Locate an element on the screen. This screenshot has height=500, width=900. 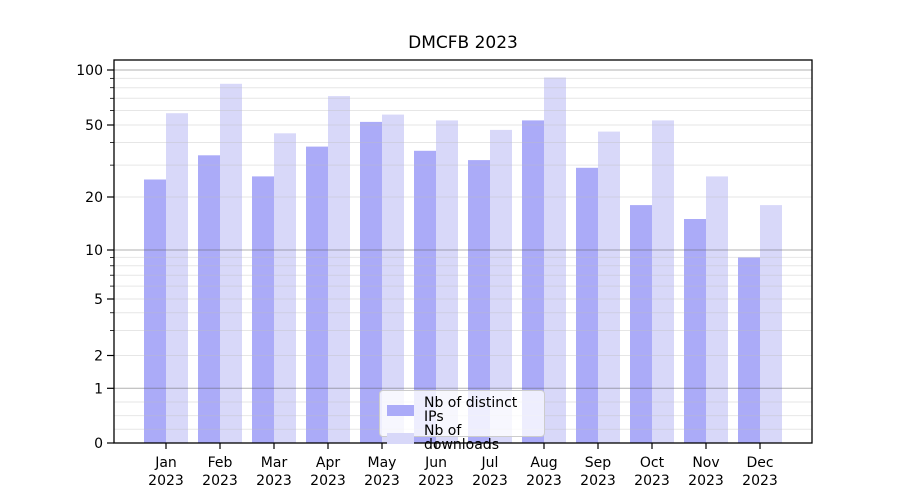
bar-downloads-sep is located at coordinates (609, 287).